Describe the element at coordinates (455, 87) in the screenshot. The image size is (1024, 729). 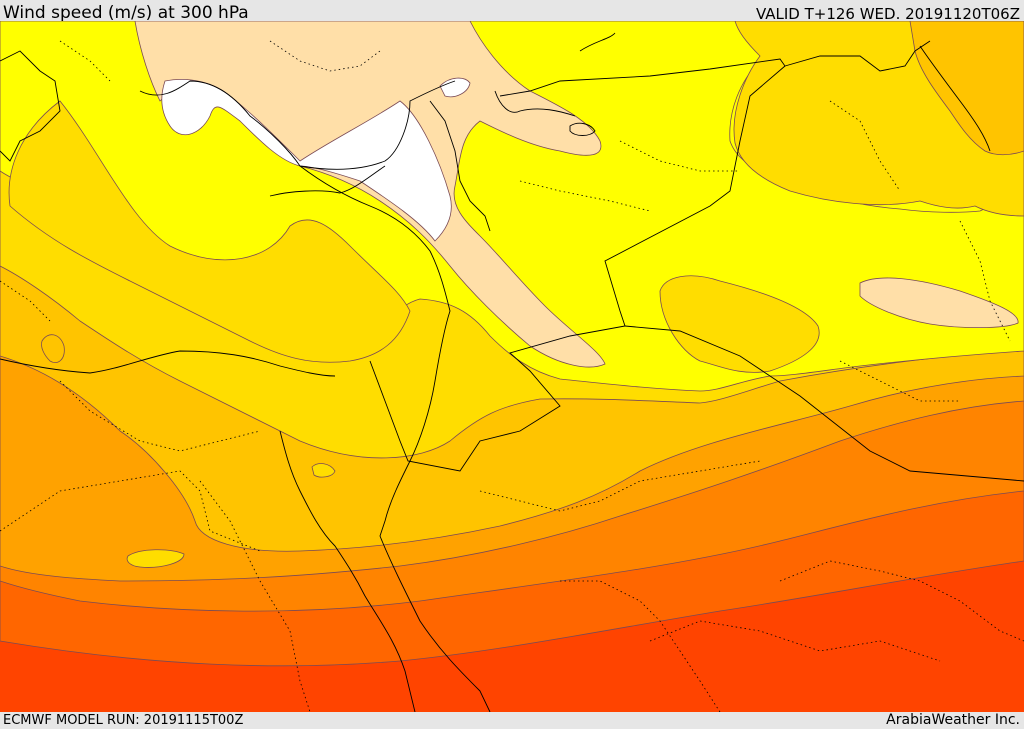
I see `wind-calm-zone-small` at that location.